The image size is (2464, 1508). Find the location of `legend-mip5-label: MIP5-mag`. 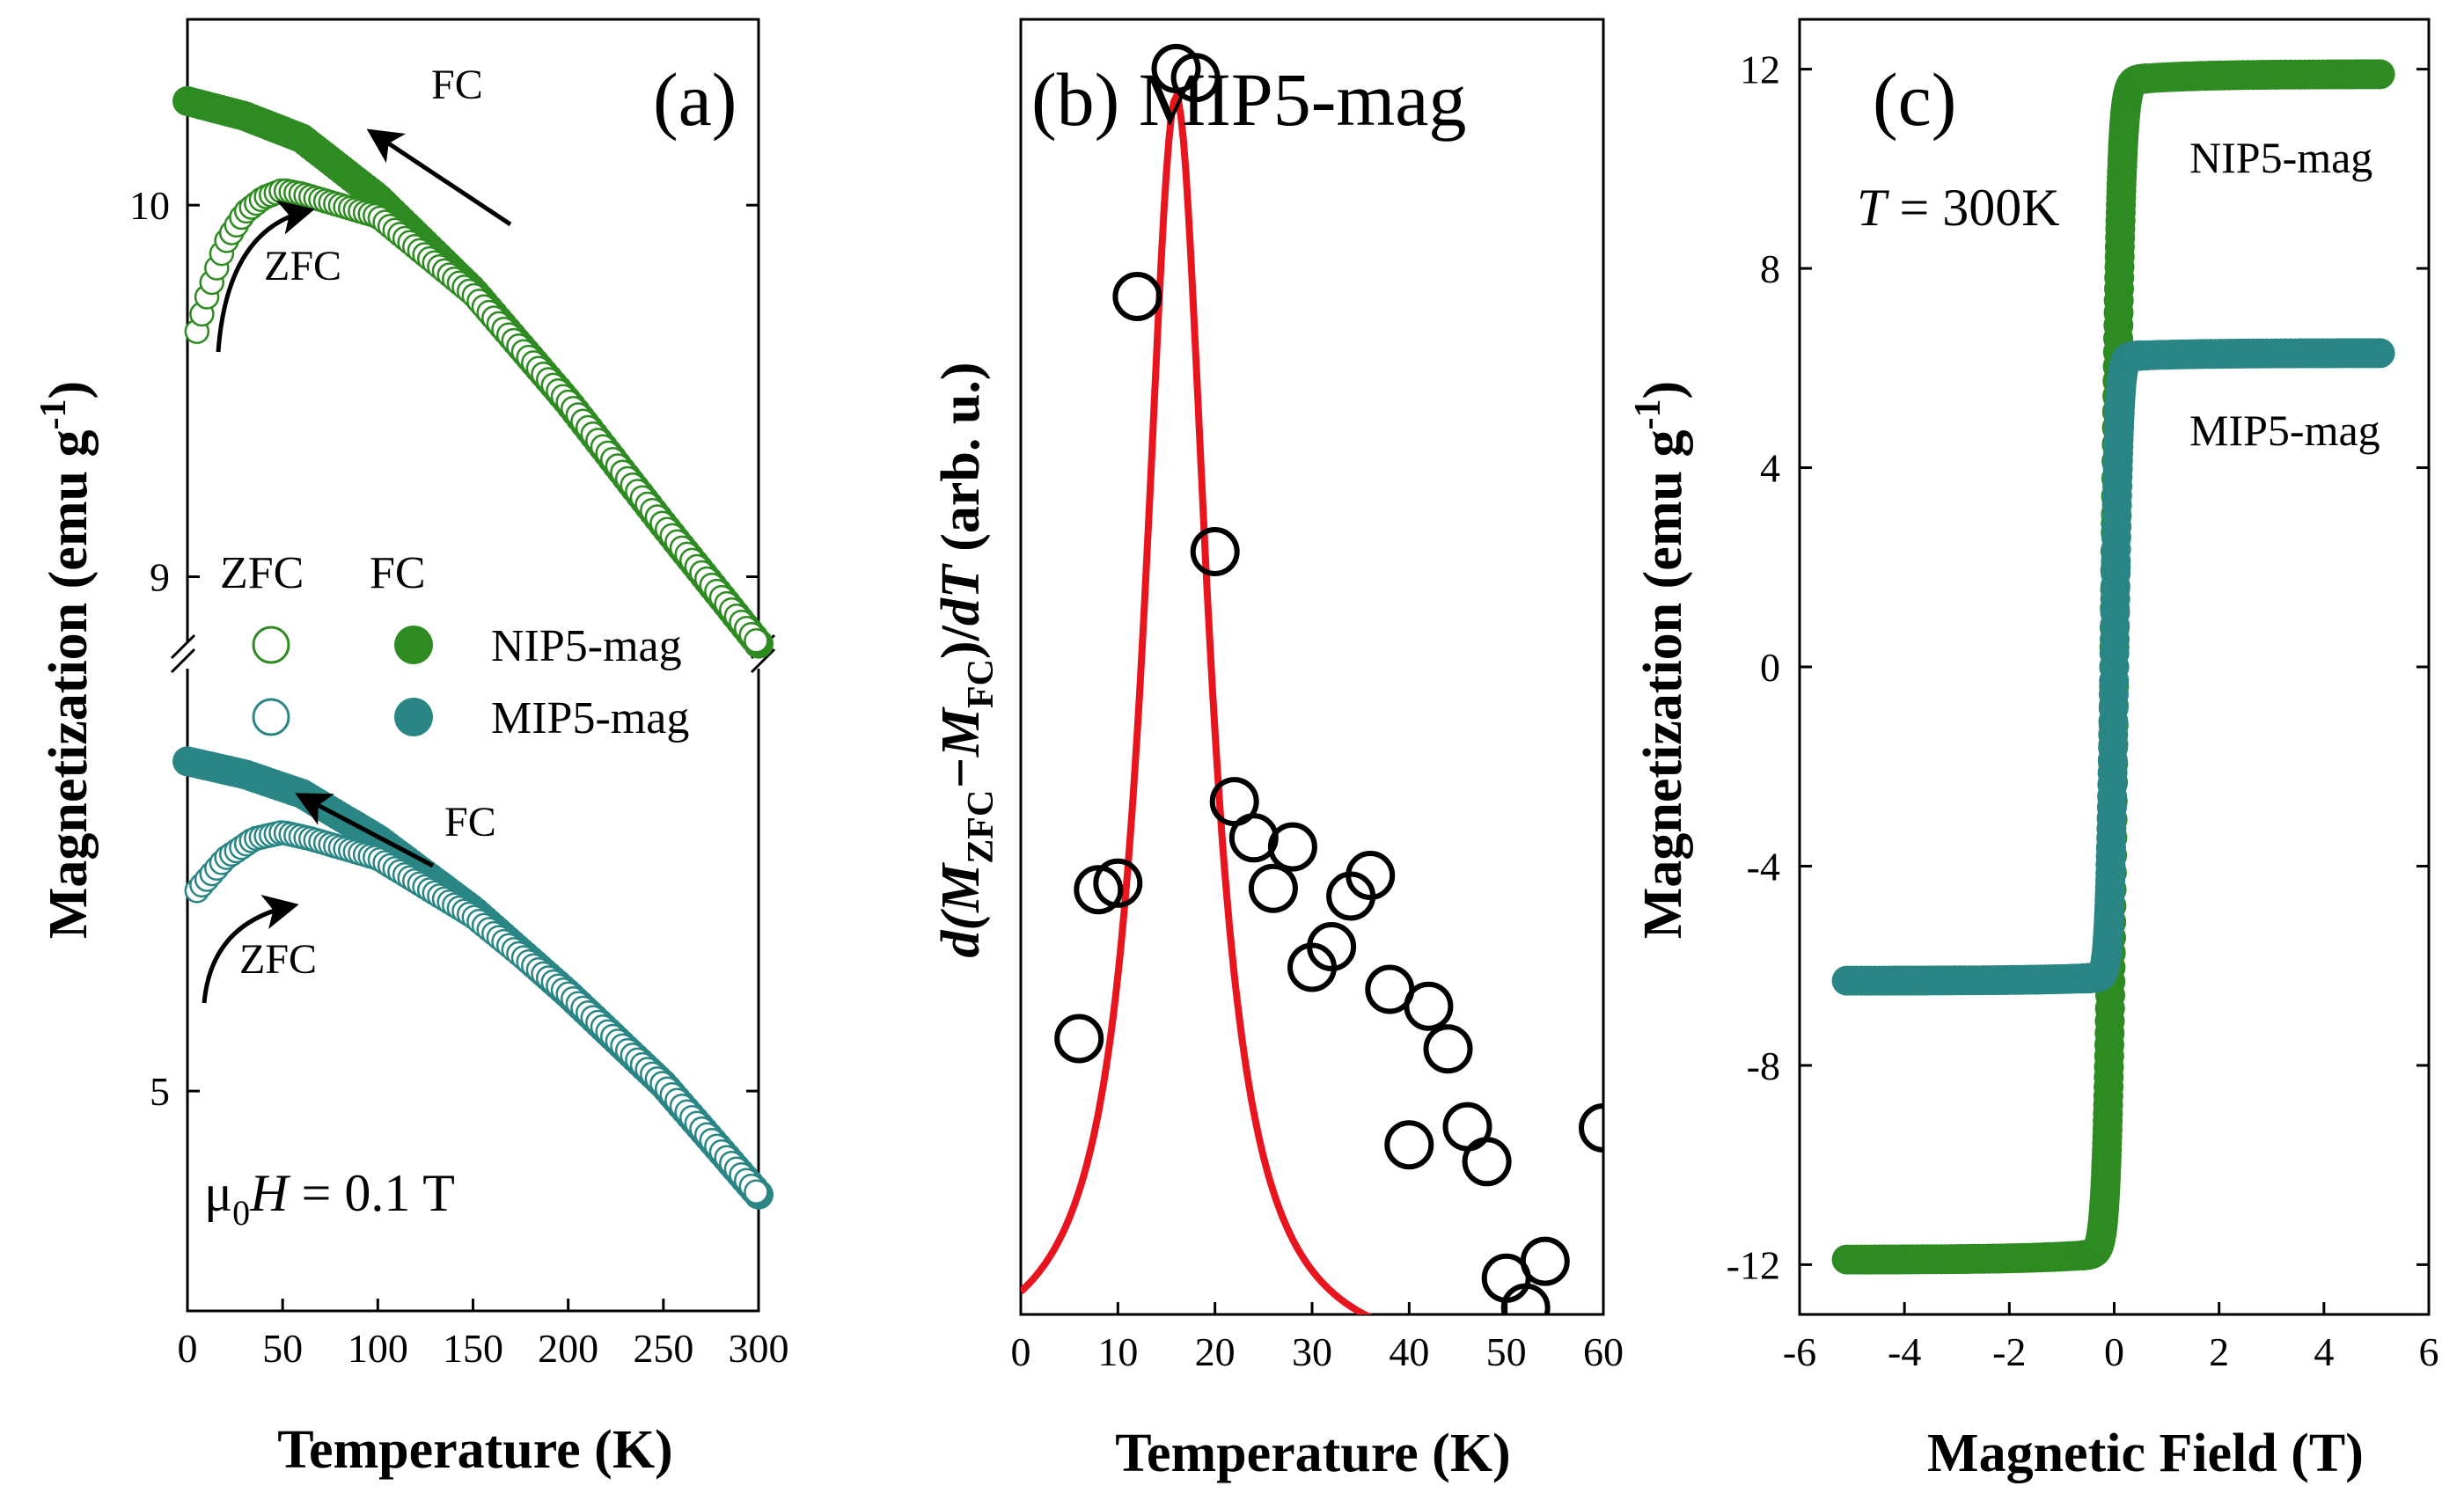

legend-mip5-label: MIP5-mag is located at coordinates (590, 718).